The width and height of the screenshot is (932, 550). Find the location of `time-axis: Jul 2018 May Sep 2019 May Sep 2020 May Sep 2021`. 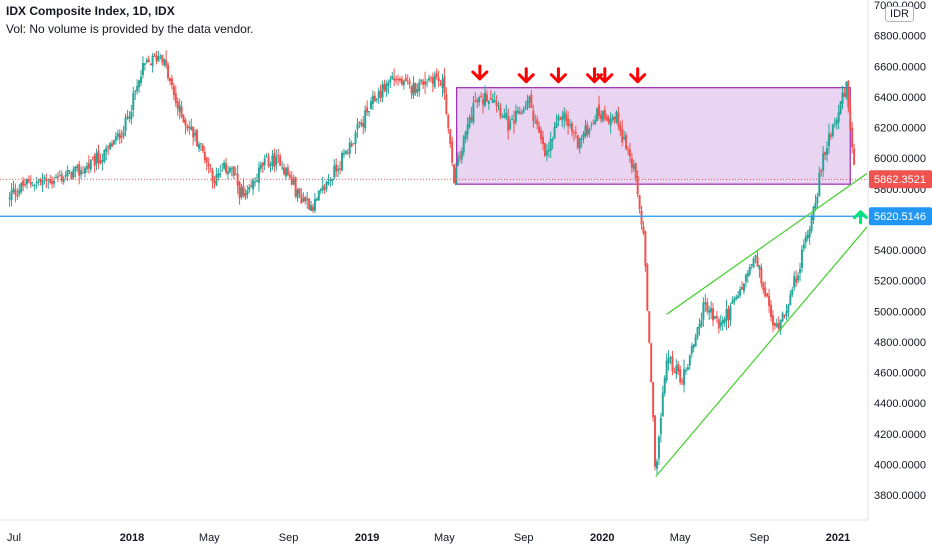

time-axis: Jul 2018 May Sep 2019 May Sep 2020 May Sep 2021 is located at coordinates (434, 531).